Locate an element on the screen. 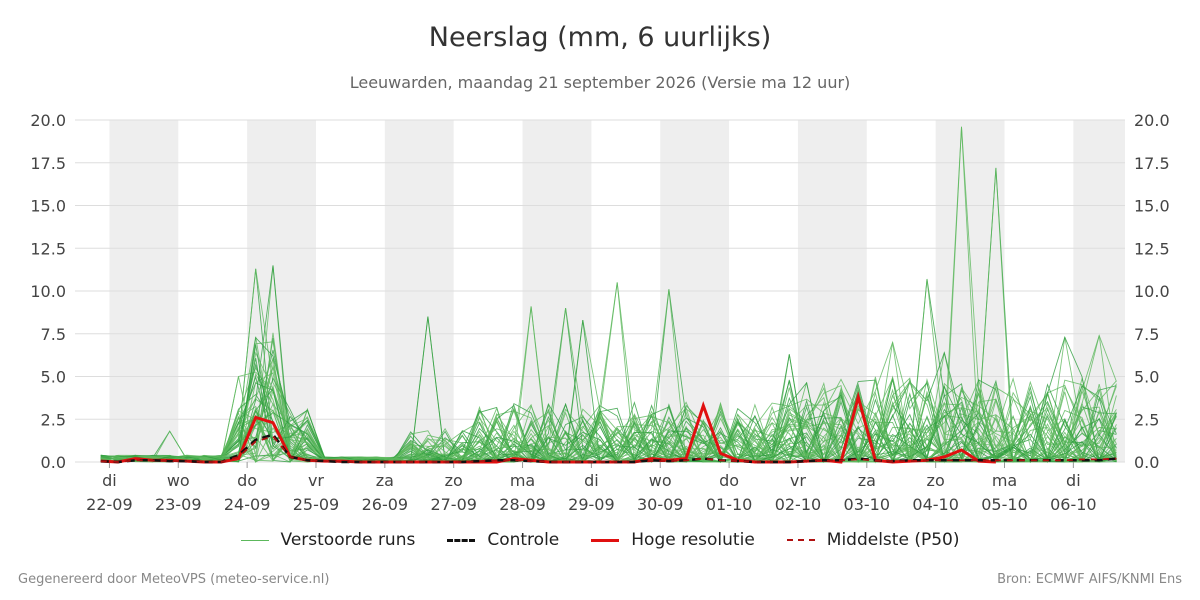 This screenshot has height=600, width=1200. legend-label: Verstoorde runs is located at coordinates (348, 540).